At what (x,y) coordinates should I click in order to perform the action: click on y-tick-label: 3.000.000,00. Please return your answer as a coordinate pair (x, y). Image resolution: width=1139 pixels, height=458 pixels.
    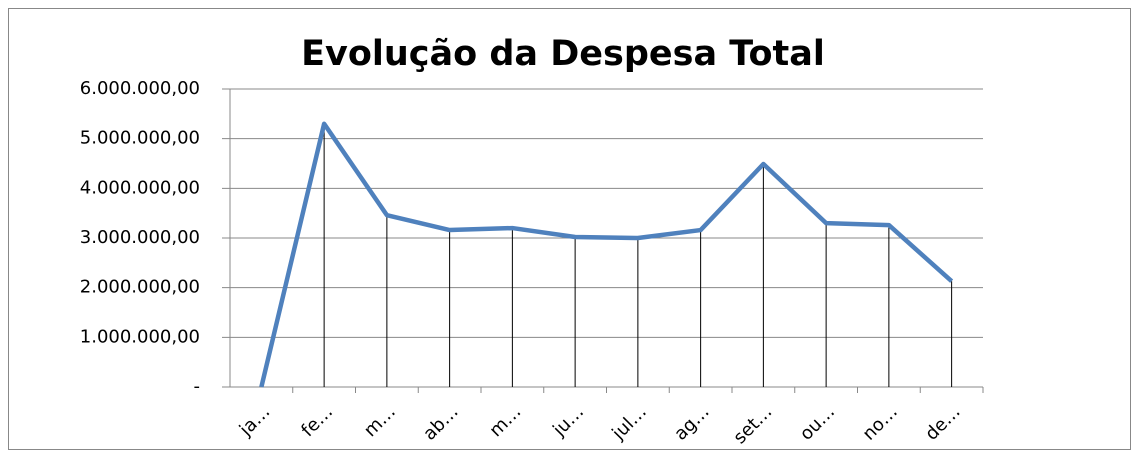
    Looking at the image, I should click on (140, 237).